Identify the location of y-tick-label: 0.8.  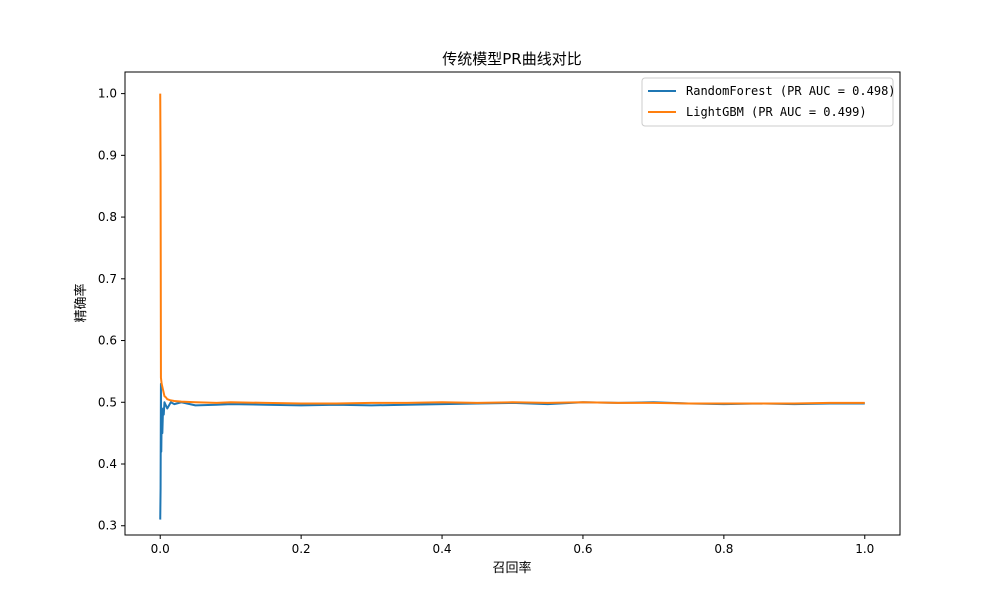
(107, 217).